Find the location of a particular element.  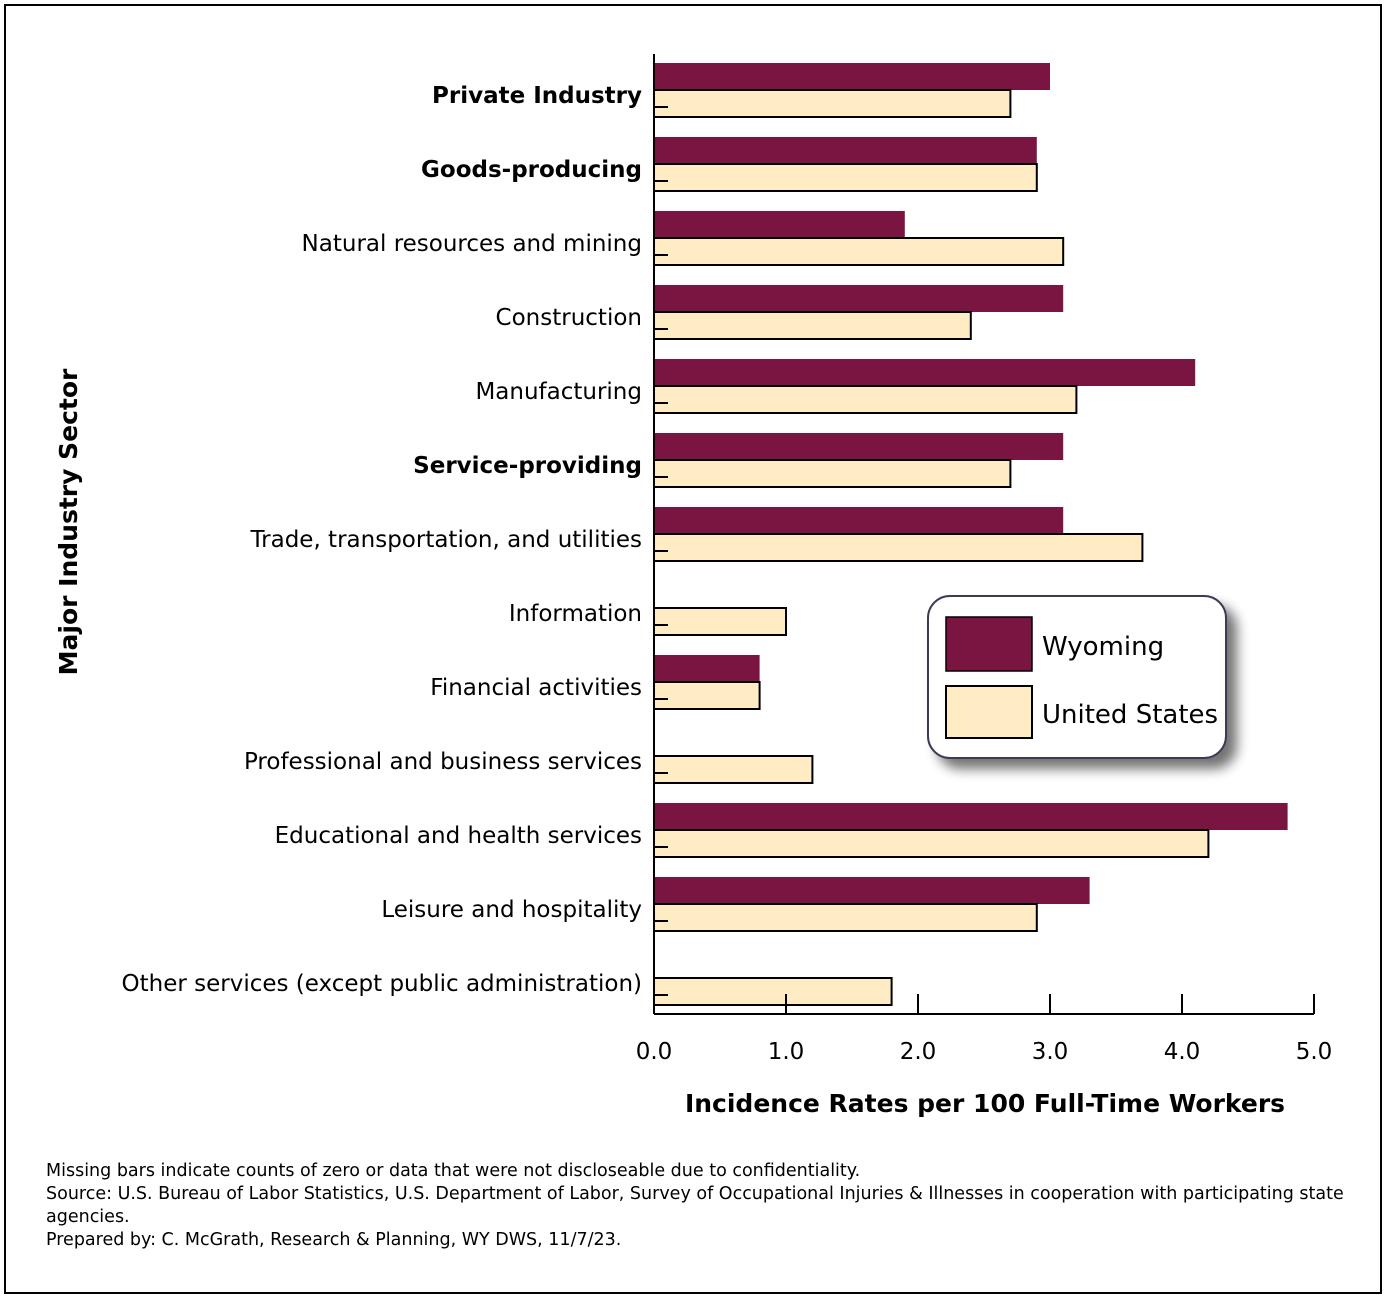

bar-united-states-private-industry is located at coordinates (832, 103).